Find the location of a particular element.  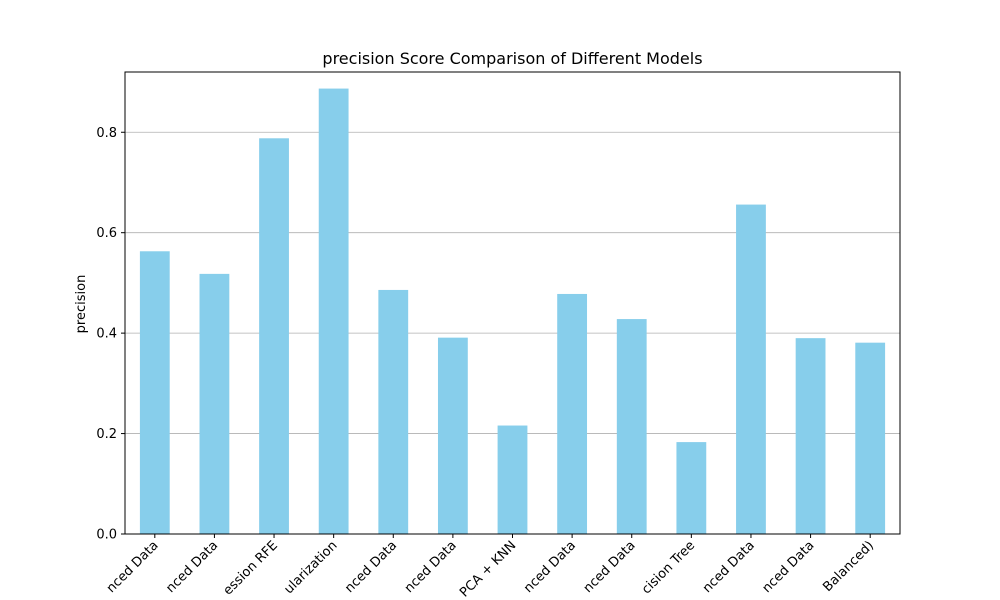

y-tick-label: 0.8 is located at coordinates (106, 133).